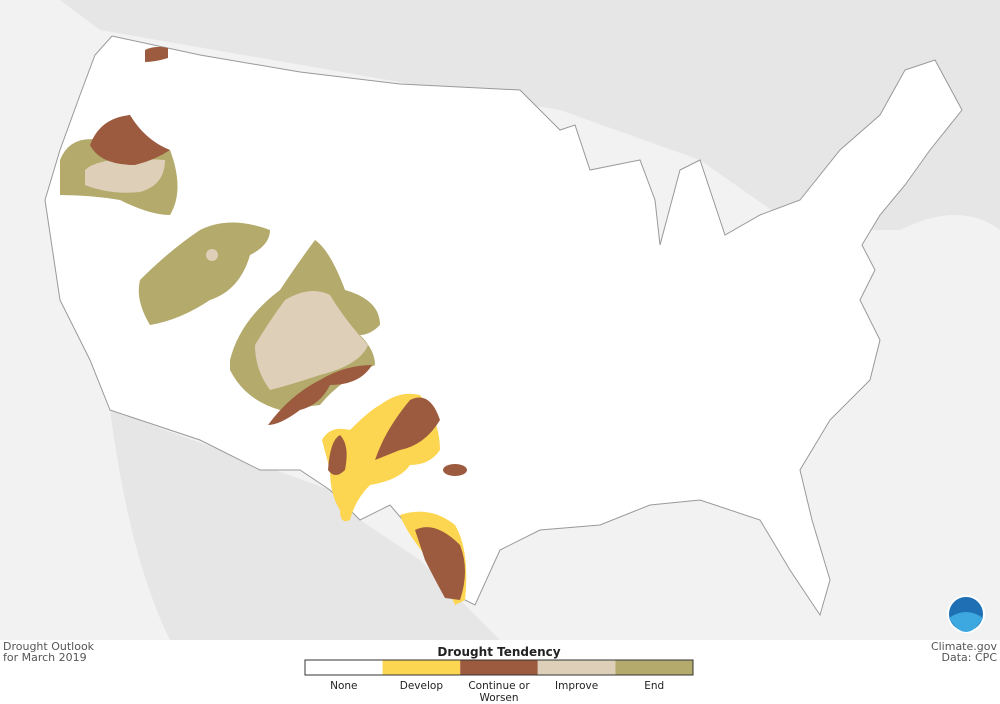 The image size is (1000, 704). I want to click on legend-label: Improve, so click(577, 686).